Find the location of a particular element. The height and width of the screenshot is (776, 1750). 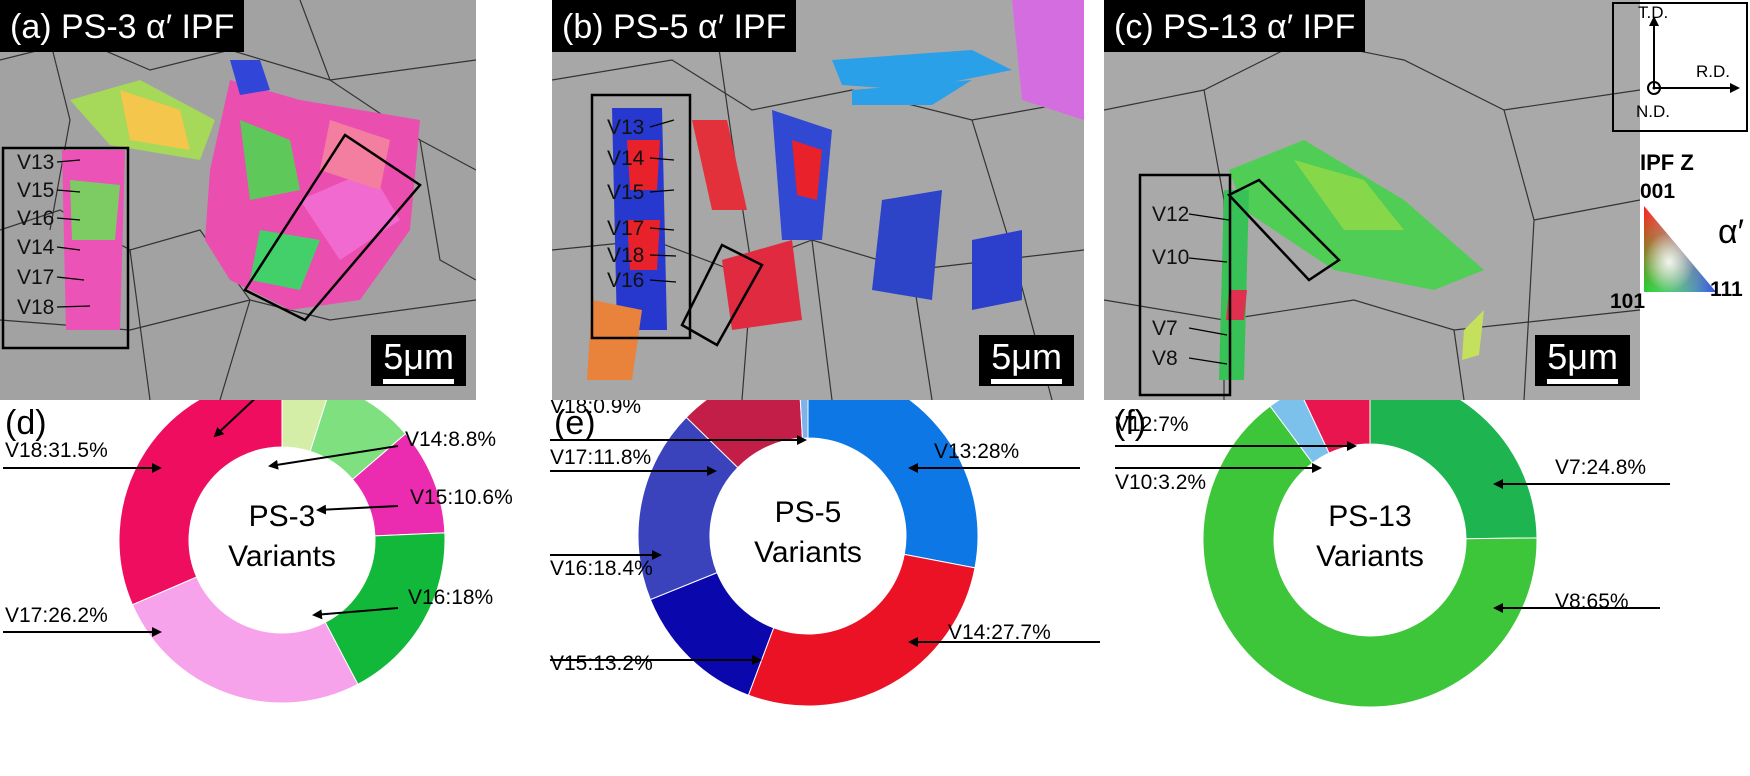

phase-symbol: α′ is located at coordinates (1731, 232).